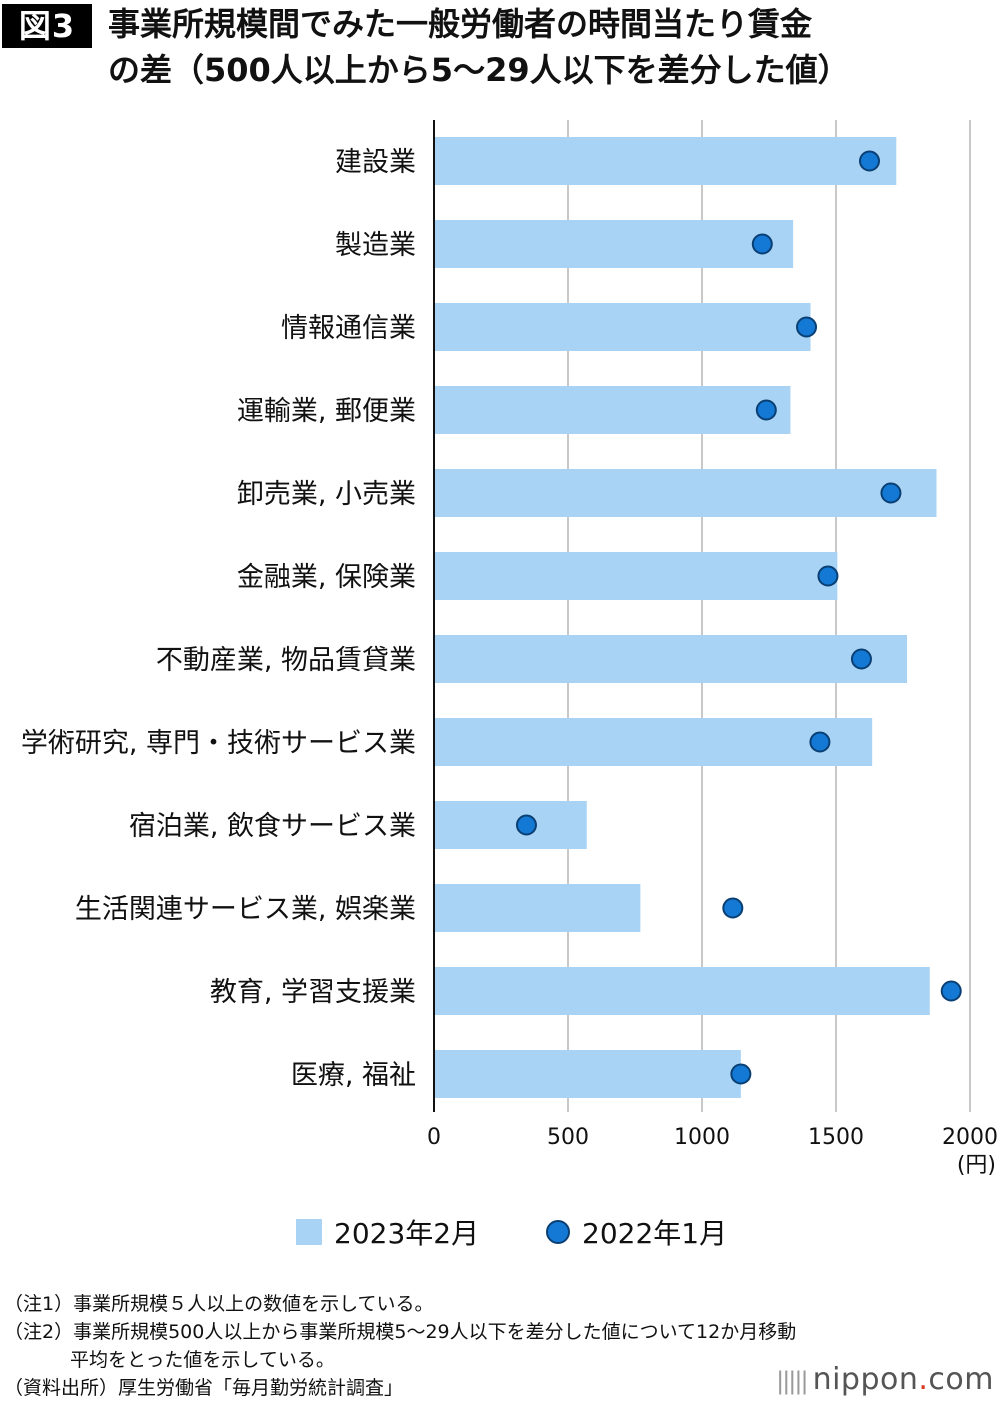  Describe the element at coordinates (202, 1360) in the screenshot. I see `note-2-continued: 平均をとった値を示している。` at that location.